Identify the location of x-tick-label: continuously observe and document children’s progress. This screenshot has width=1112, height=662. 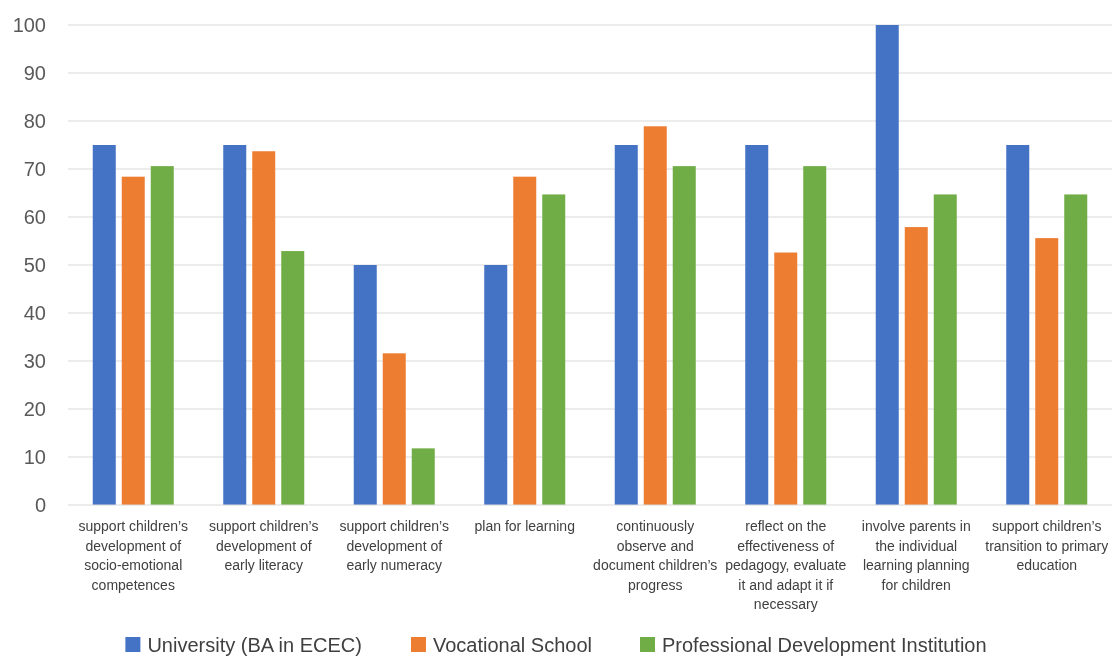
(655, 555).